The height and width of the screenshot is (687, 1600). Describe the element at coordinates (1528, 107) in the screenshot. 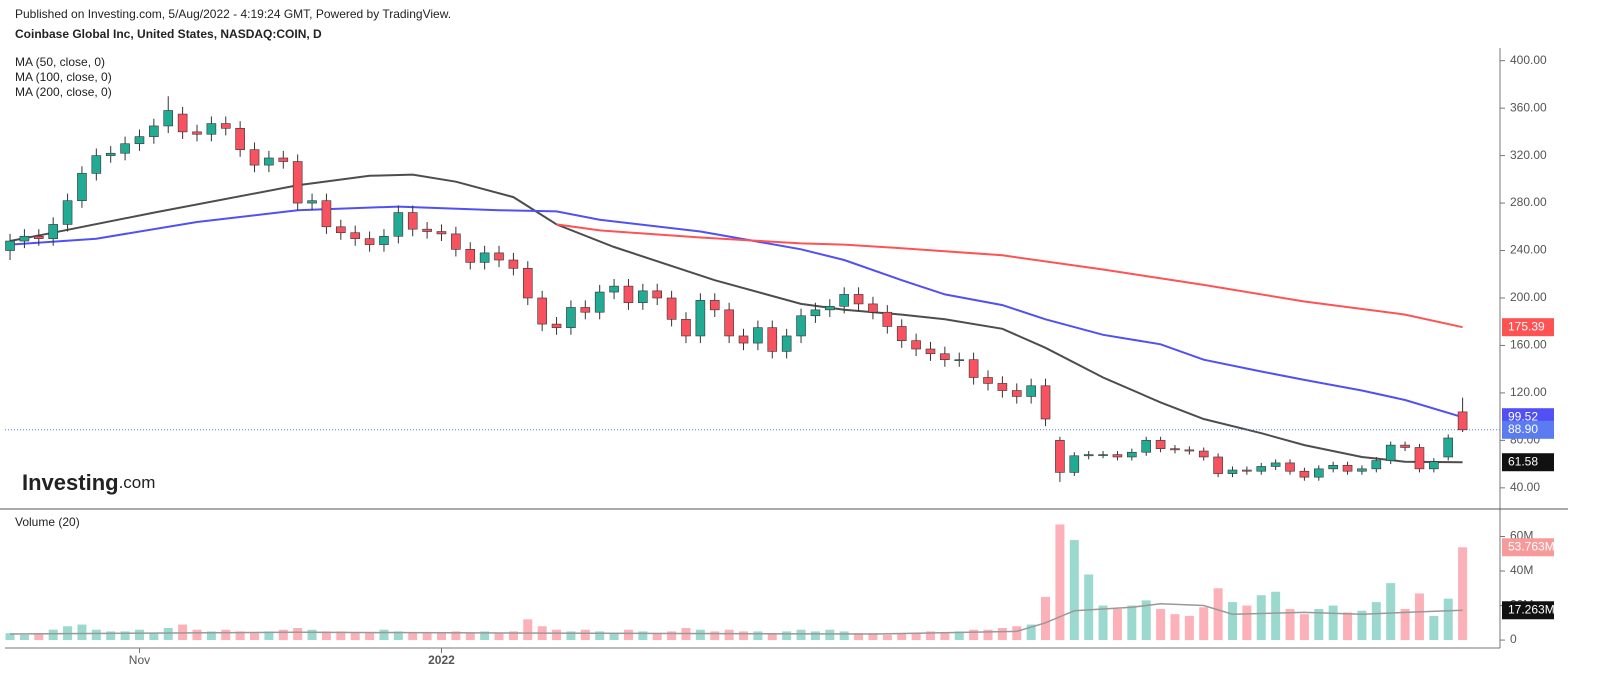

I see `y-tick-label: 360.00` at that location.